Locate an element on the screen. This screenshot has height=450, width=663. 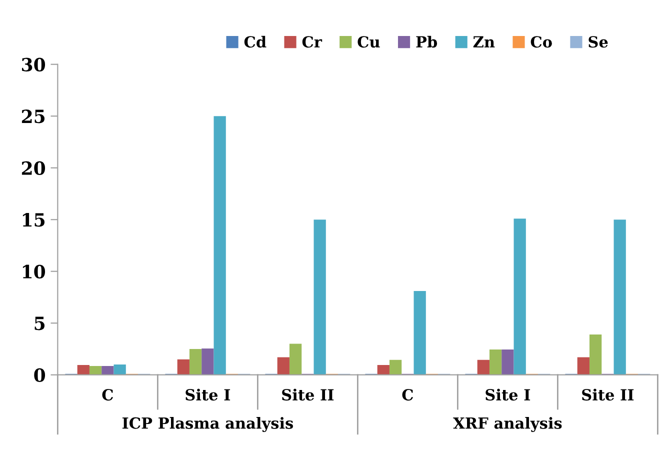
legend-label: Cd is located at coordinates (255, 42).